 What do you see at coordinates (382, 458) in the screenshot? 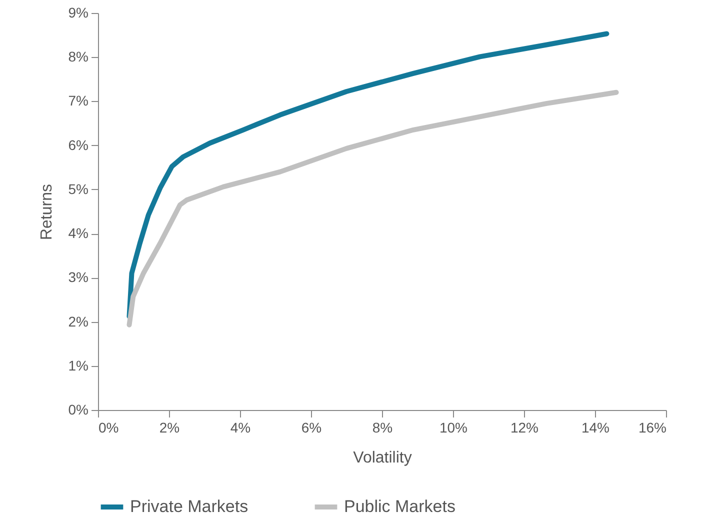
I see `x-axis-title: Volatility` at bounding box center [382, 458].